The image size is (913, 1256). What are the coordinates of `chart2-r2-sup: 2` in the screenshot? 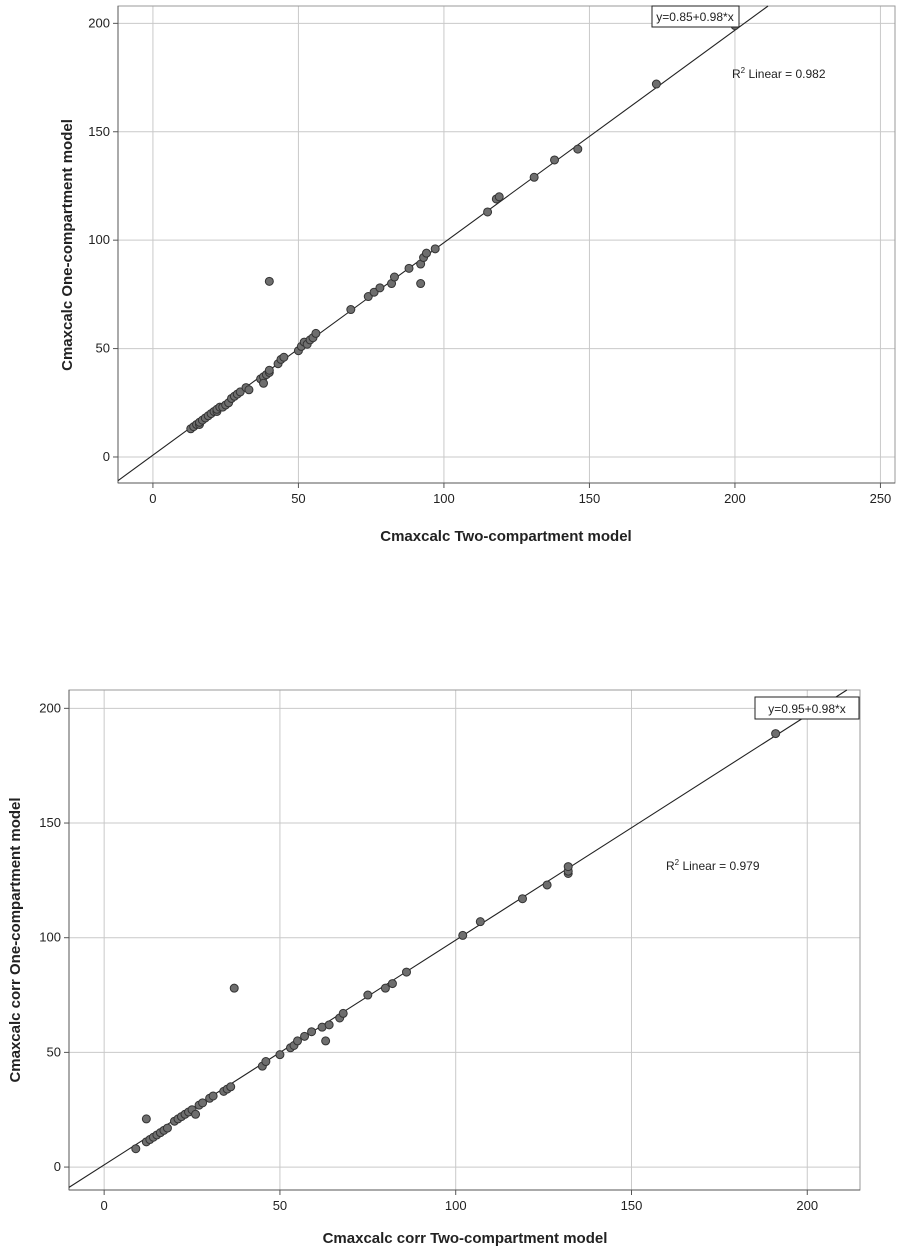 It's located at (677, 862).